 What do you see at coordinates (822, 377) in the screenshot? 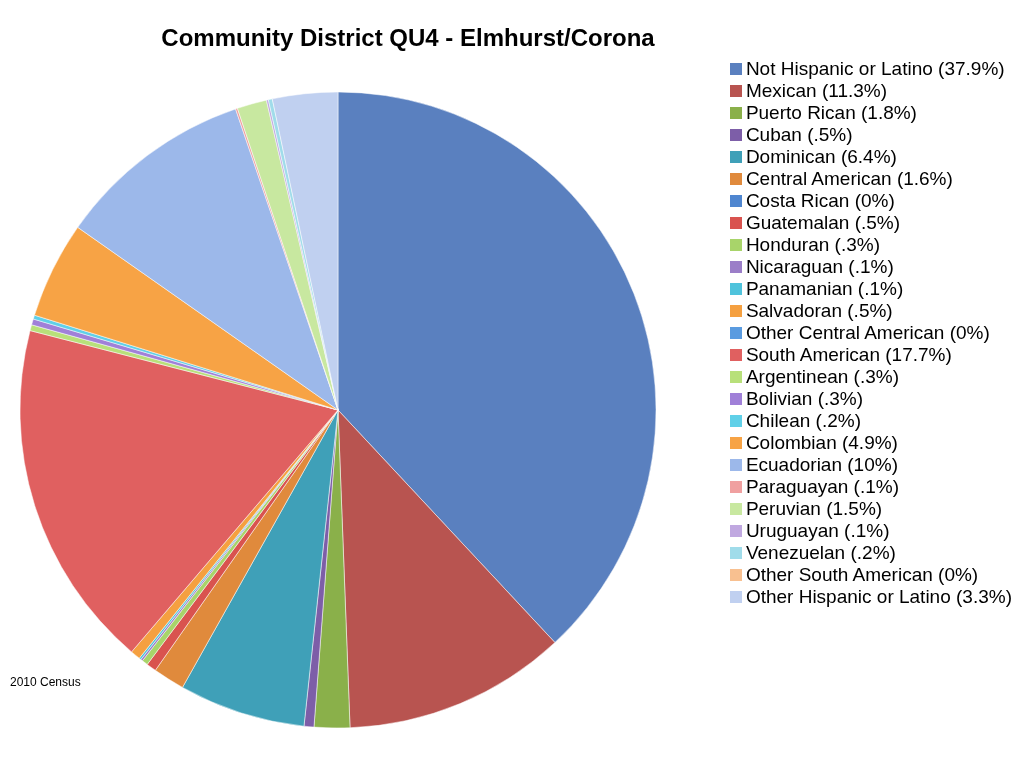
I see `legend-label: Argentinean (.3%)` at bounding box center [822, 377].